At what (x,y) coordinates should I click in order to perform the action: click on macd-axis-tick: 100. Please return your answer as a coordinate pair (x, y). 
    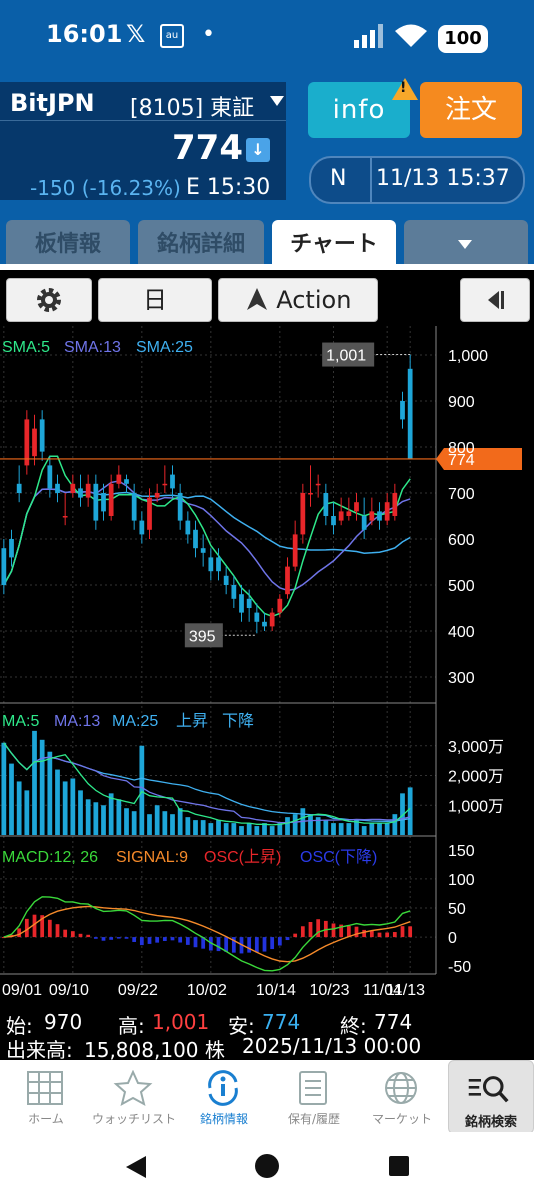
    Looking at the image, I should click on (461, 880).